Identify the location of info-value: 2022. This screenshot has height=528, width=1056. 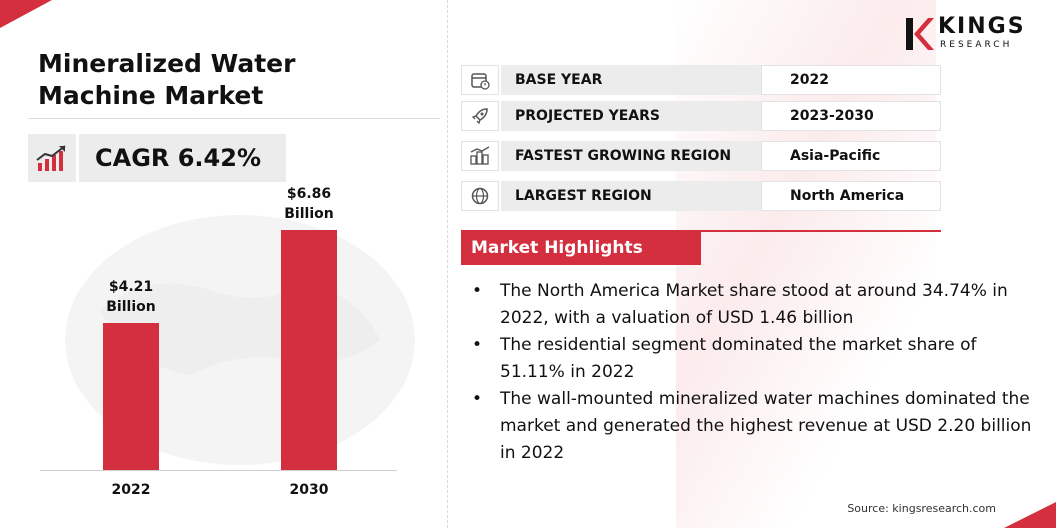
(851, 80).